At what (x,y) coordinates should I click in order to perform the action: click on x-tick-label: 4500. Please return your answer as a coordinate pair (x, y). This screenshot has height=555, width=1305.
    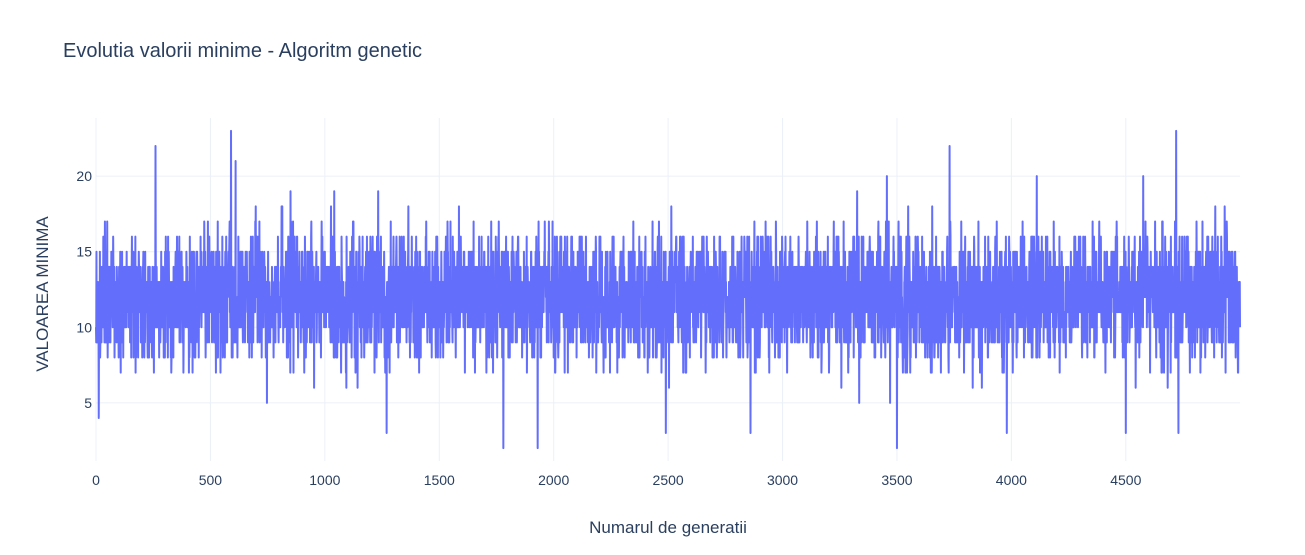
    Looking at the image, I should click on (1125, 480).